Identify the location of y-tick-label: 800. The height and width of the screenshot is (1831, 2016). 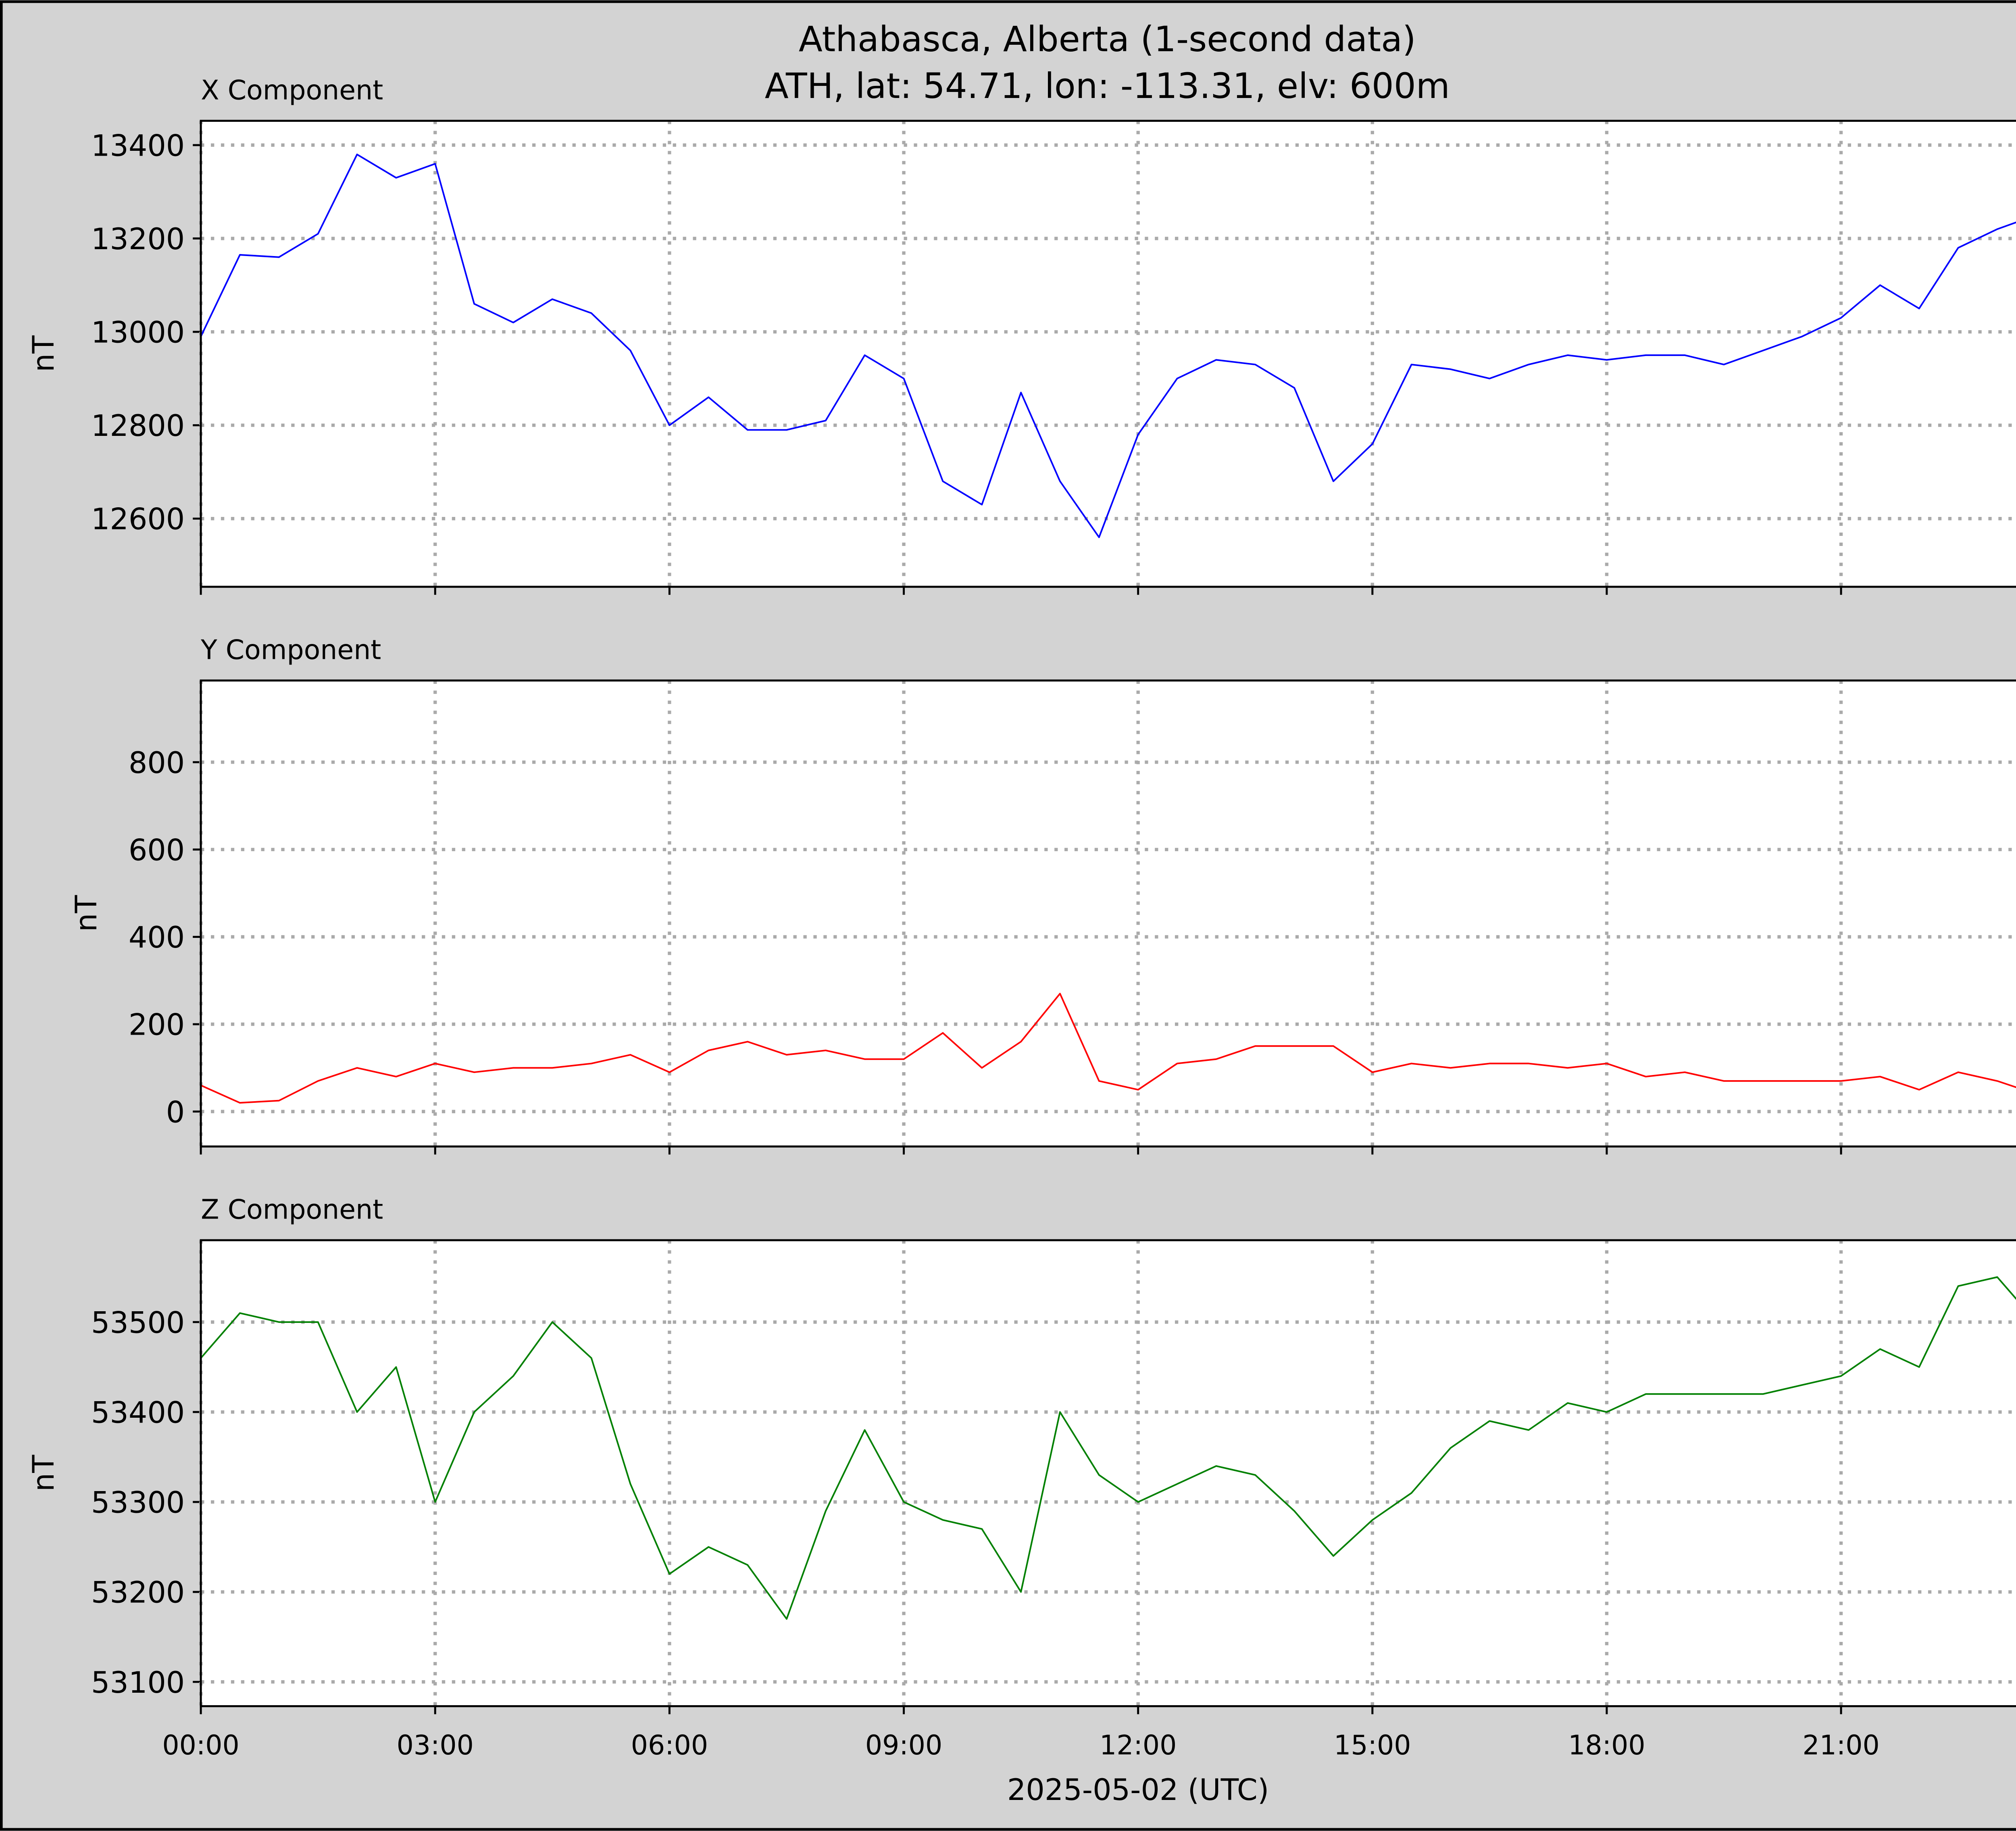
(157, 763).